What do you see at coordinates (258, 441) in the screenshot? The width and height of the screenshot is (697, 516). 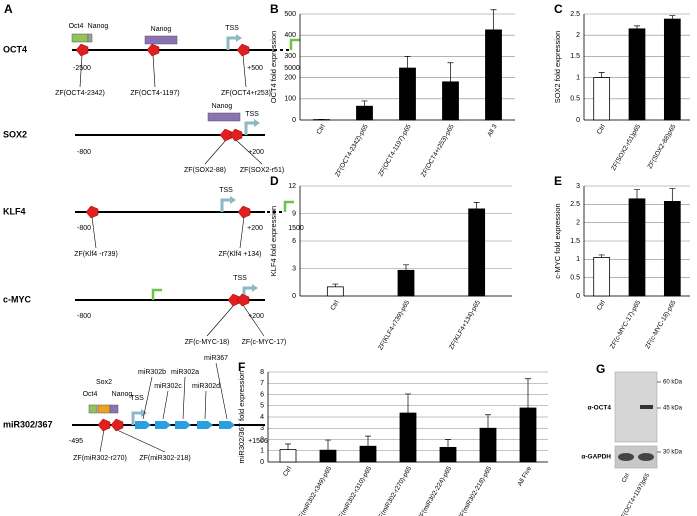 I see `end-coord: +1506` at bounding box center [258, 441].